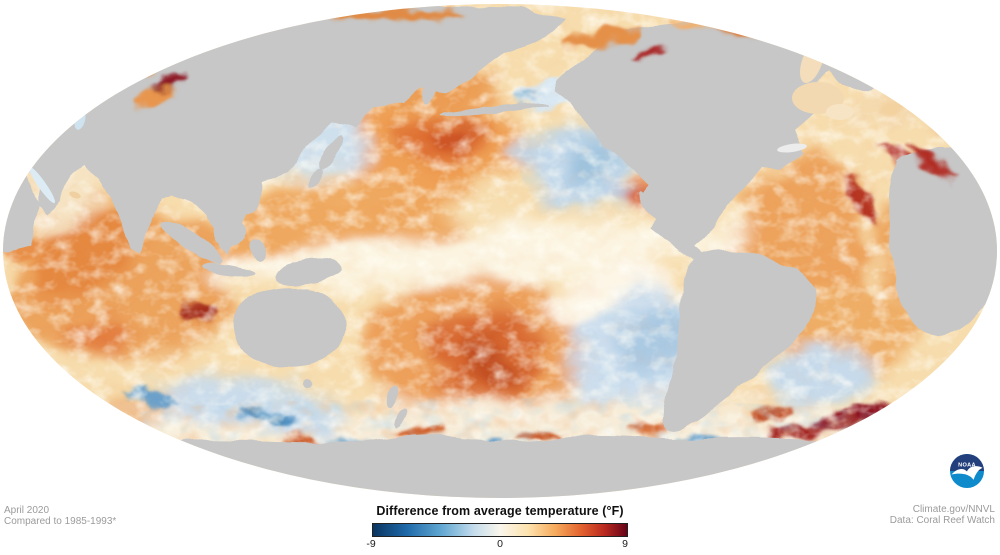 The width and height of the screenshot is (1000, 555). Describe the element at coordinates (289, 328) in the screenshot. I see `landmass-australia` at that location.